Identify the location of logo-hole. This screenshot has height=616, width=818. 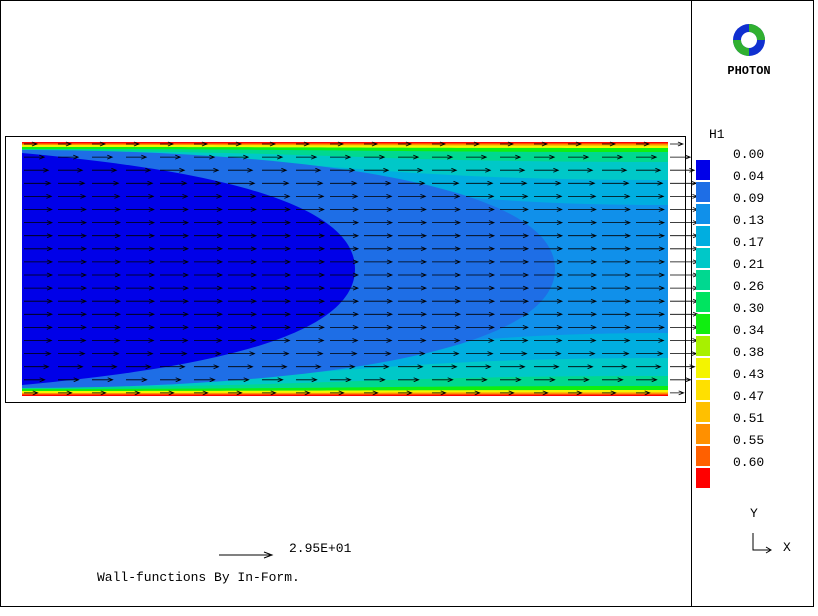
(749, 40).